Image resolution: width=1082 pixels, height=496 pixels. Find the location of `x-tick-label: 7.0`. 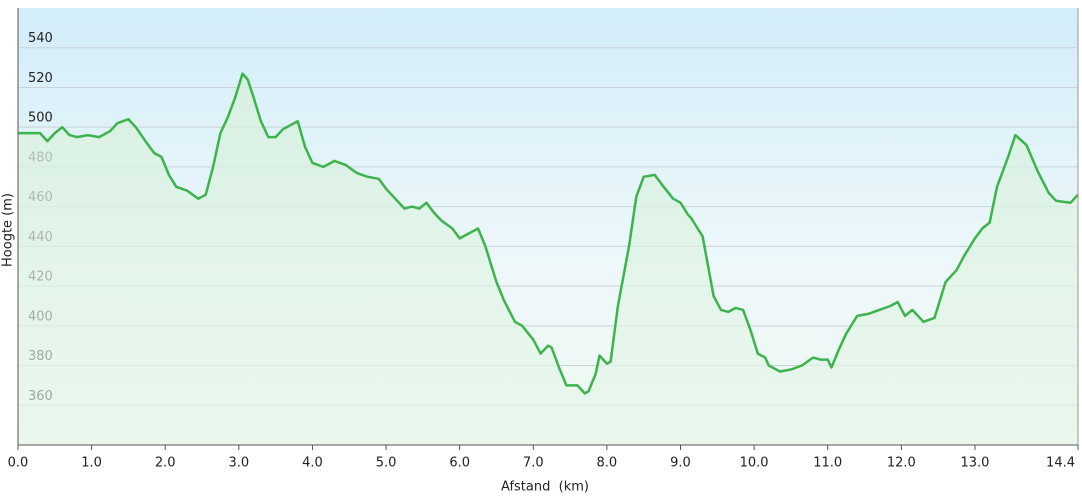

x-tick-label: 7.0 is located at coordinates (533, 463).